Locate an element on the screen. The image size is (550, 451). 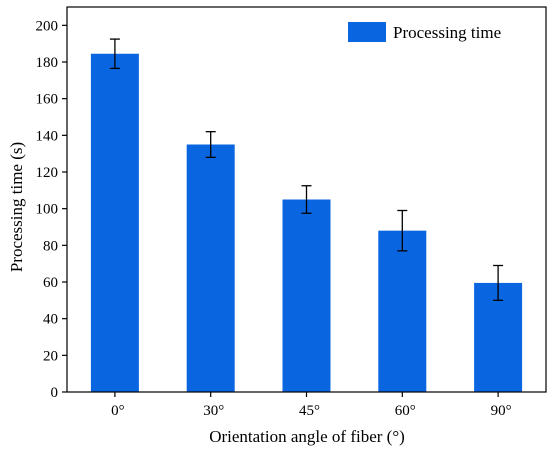
legend-label: Processing time is located at coordinates (447, 32).